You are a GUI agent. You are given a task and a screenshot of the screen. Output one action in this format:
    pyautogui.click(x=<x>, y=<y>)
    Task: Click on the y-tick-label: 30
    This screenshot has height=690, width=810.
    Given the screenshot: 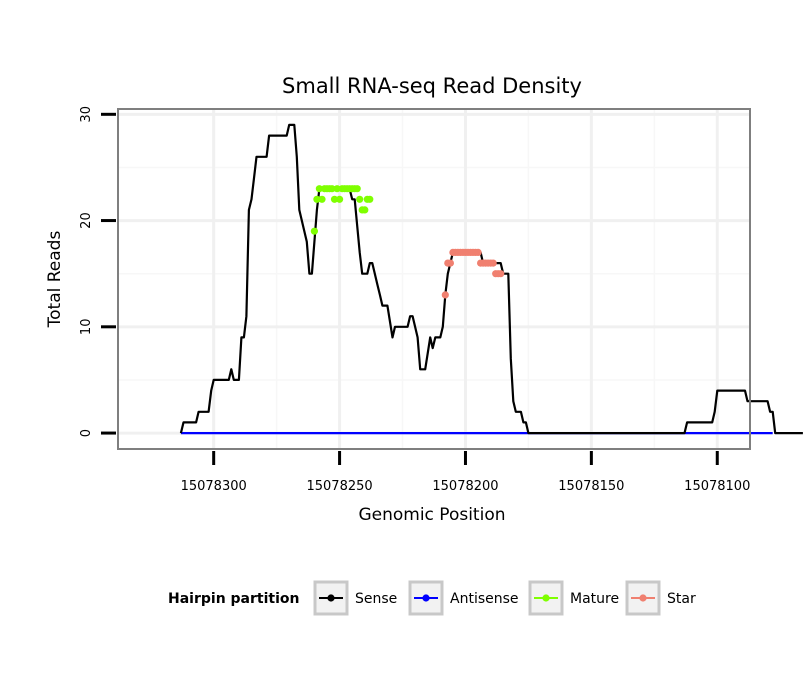 What is the action you would take?
    pyautogui.click(x=86, y=114)
    